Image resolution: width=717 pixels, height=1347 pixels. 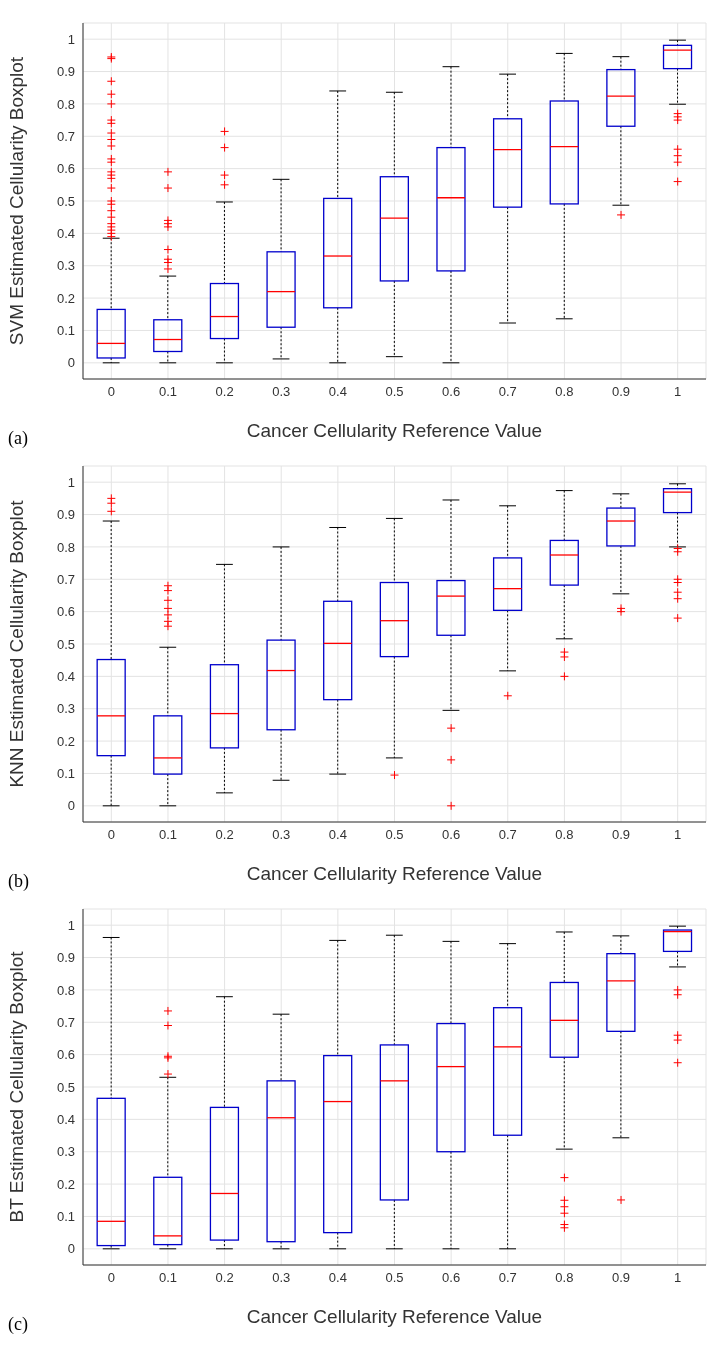 What do you see at coordinates (18, 881) in the screenshot?
I see `text: (b)` at bounding box center [18, 881].